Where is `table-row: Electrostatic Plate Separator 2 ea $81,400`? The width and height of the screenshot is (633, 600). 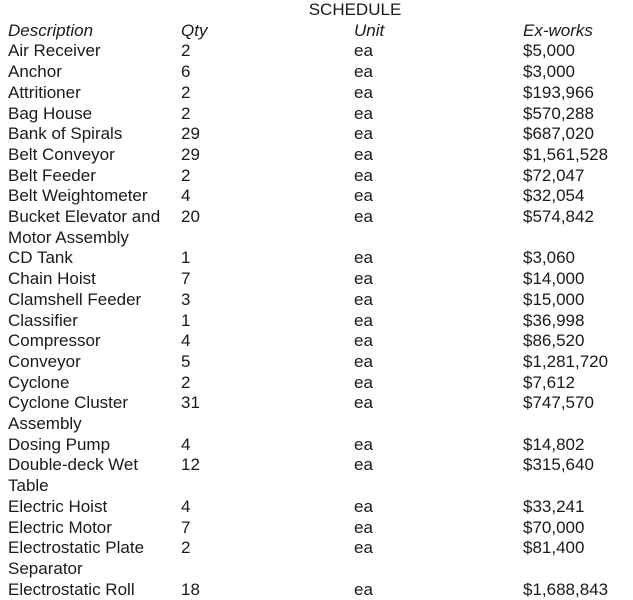 table-row: Electrostatic Plate Separator 2 ea $81,400 is located at coordinates (320, 558).